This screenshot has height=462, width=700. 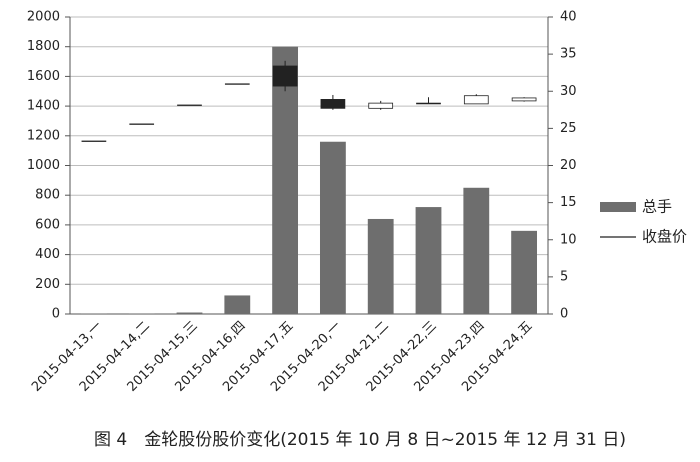 I want to click on y-tick-label: 400, so click(x=47, y=254).